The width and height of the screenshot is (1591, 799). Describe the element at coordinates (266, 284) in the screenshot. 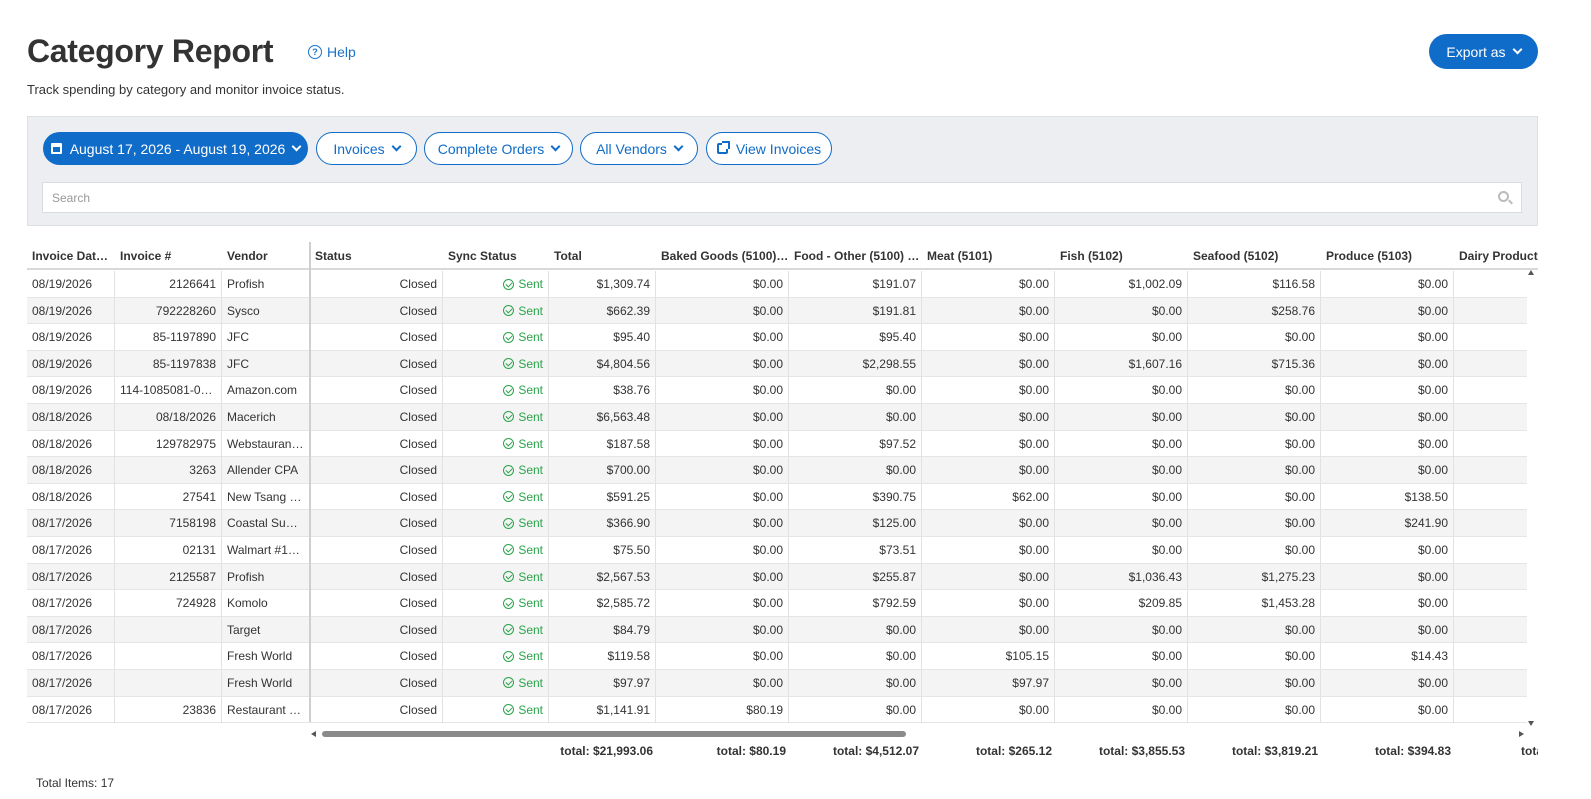

I see `cell-vendor: Profish` at that location.